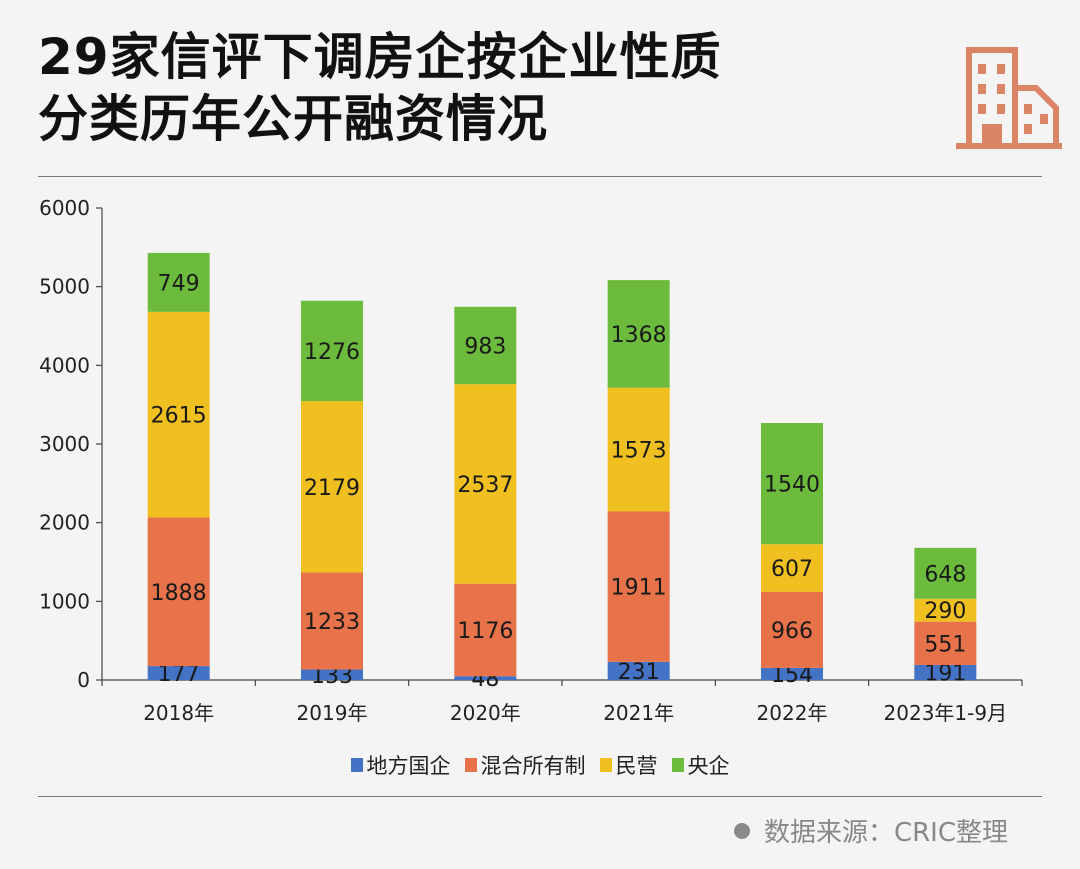  I want to click on y-tick-label: 3000, so click(64, 444).